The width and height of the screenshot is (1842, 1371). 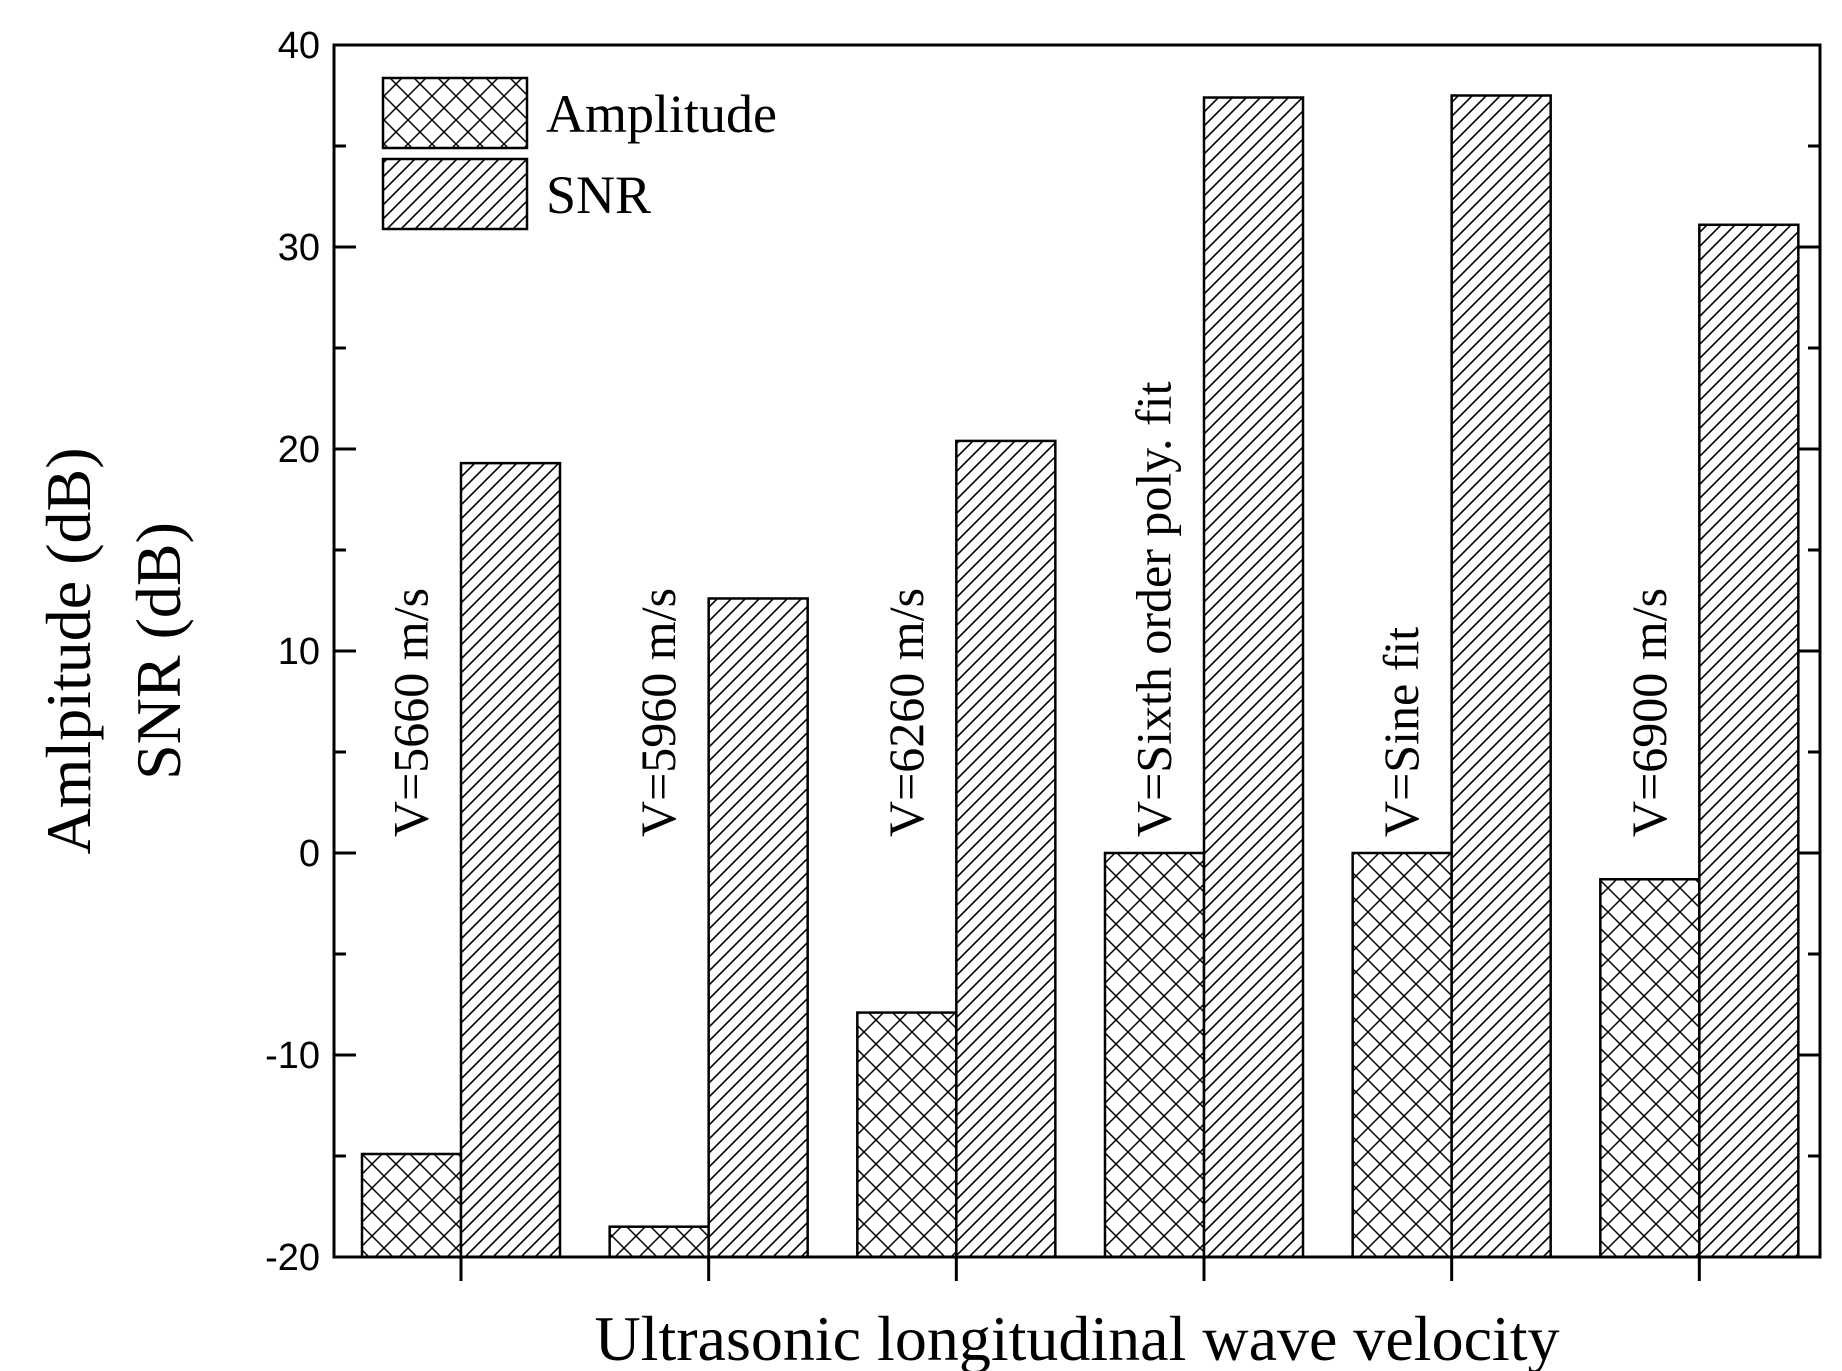 I want to click on y-tick-label: 40, so click(x=299, y=46).